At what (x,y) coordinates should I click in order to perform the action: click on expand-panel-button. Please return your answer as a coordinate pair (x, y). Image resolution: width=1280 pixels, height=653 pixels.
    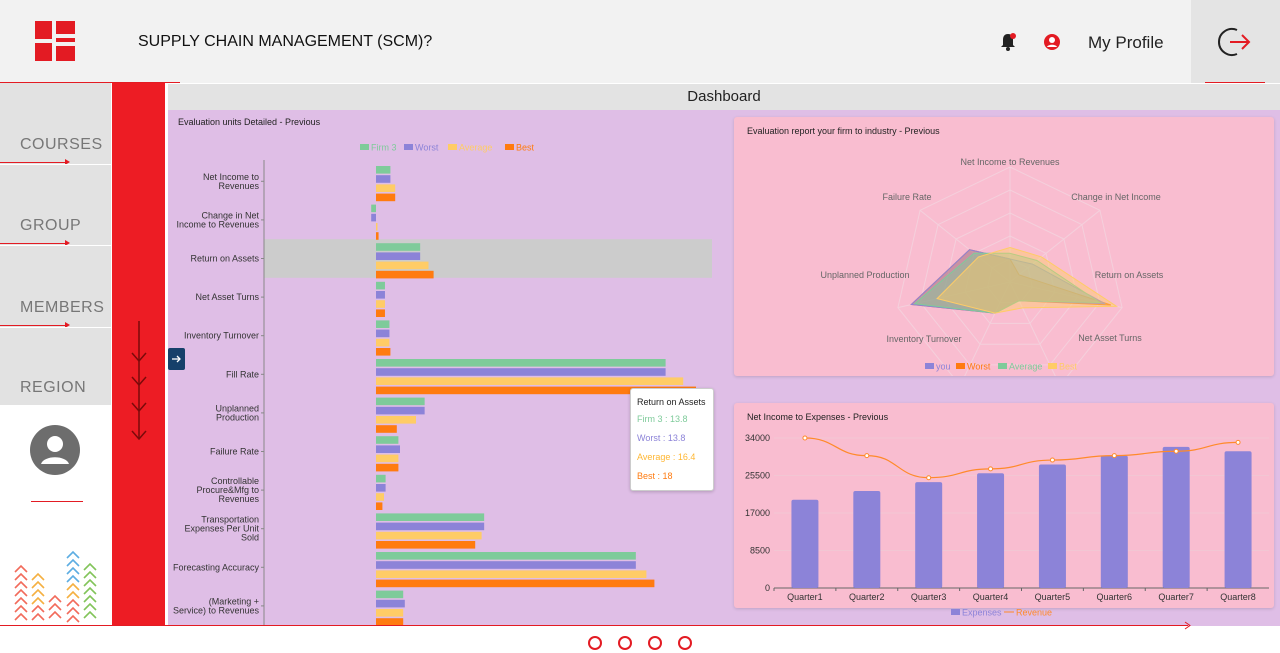
    Looking at the image, I should click on (176, 359).